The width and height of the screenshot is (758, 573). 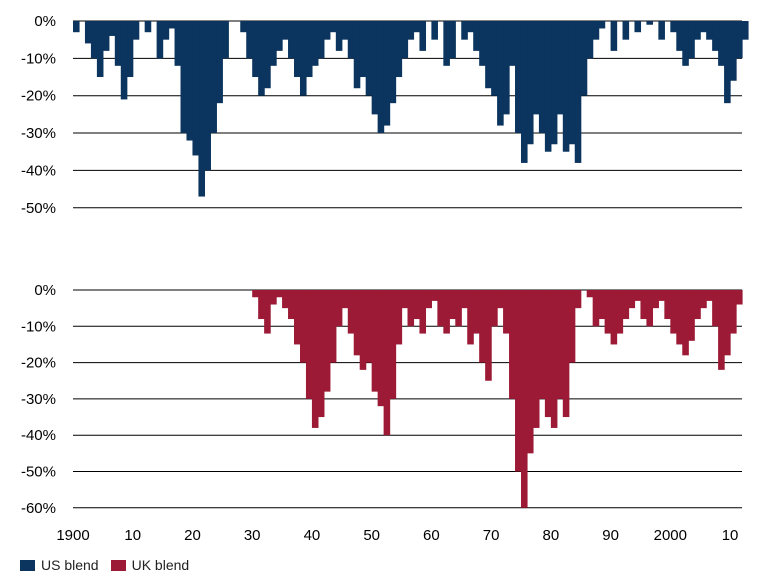 What do you see at coordinates (38, 508) in the screenshot?
I see `uk-y-tick-label: -60%` at bounding box center [38, 508].